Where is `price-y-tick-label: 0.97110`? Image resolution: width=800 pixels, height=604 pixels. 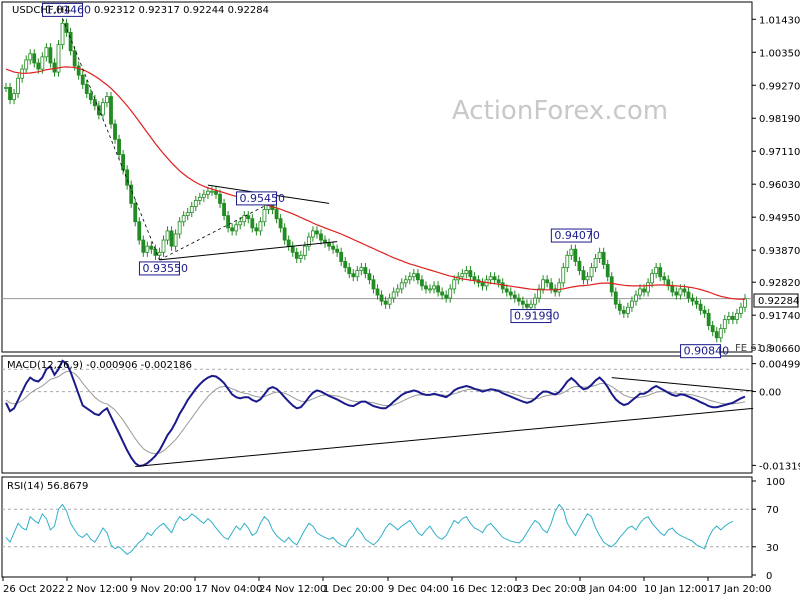
price-y-tick-label: 0.97110 is located at coordinates (779, 152).